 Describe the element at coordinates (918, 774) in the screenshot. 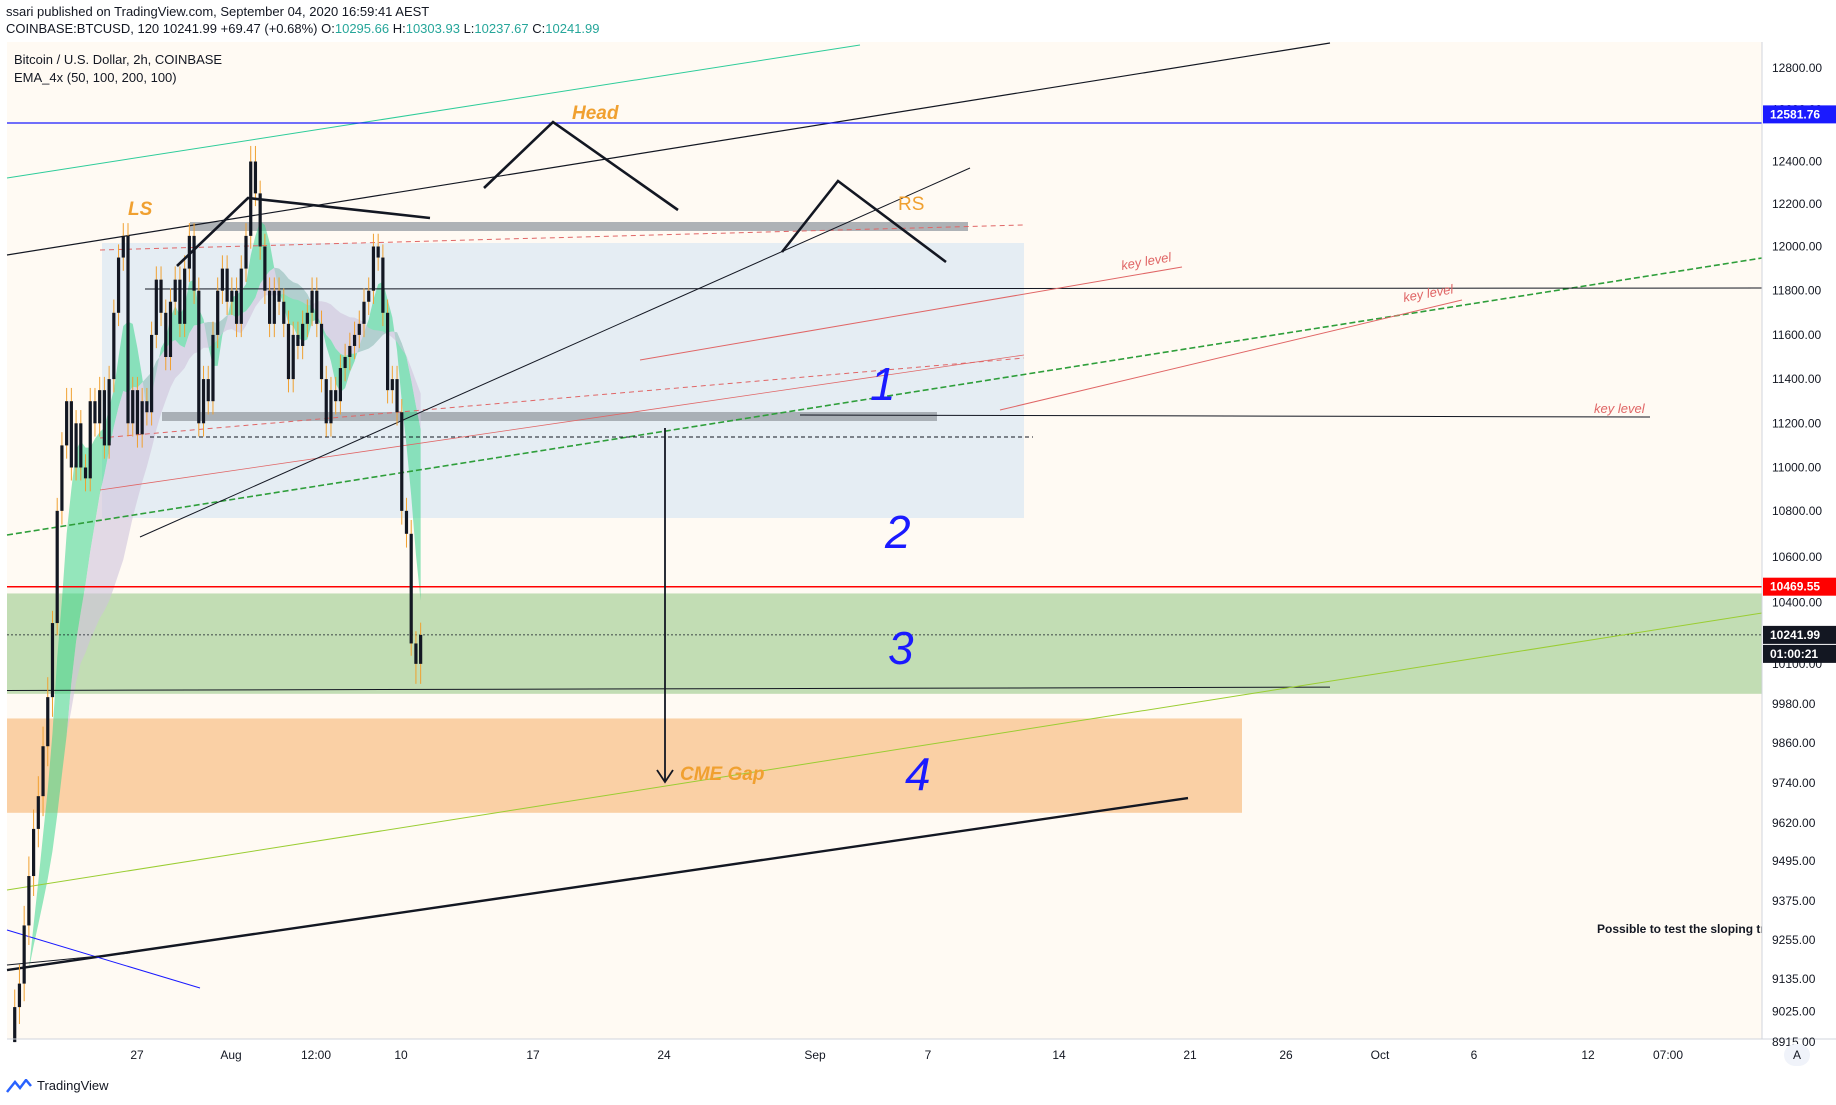

I see `handwritten-number: 4` at that location.